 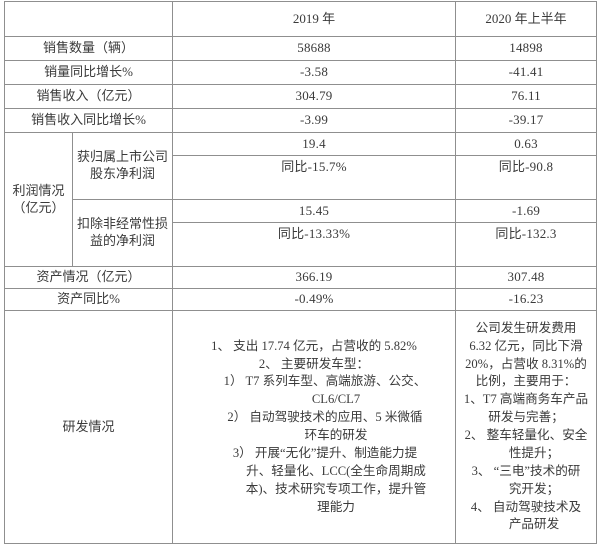 I want to click on cell-sales-volume-2019: 58688, so click(x=314, y=48).